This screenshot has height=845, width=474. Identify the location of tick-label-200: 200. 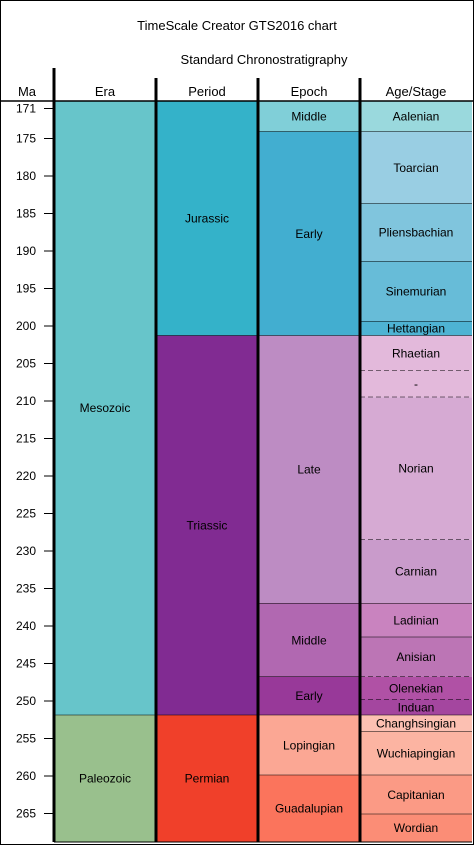
(26, 326).